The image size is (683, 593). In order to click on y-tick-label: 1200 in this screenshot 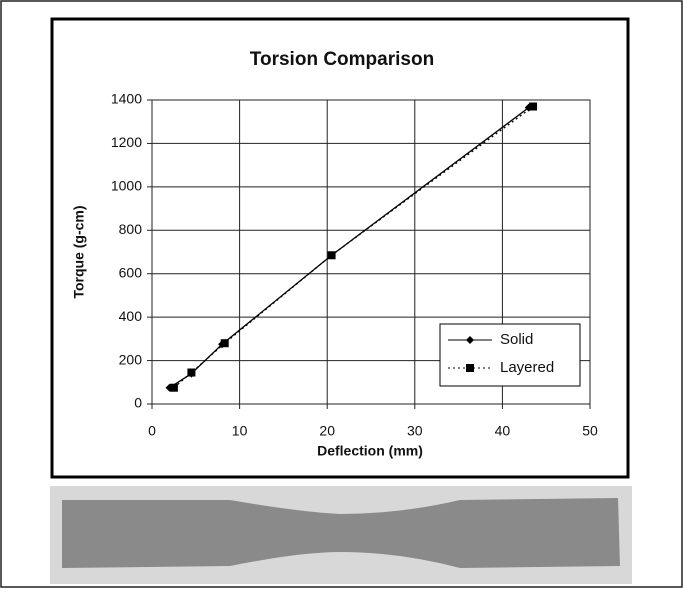, I will do `click(126, 142)`.